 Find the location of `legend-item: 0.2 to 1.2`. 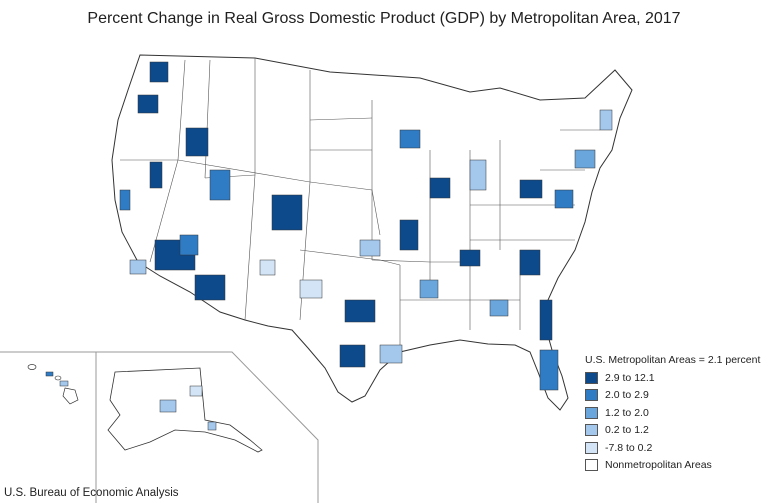

legend-item: 0.2 to 1.2 is located at coordinates (675, 431).